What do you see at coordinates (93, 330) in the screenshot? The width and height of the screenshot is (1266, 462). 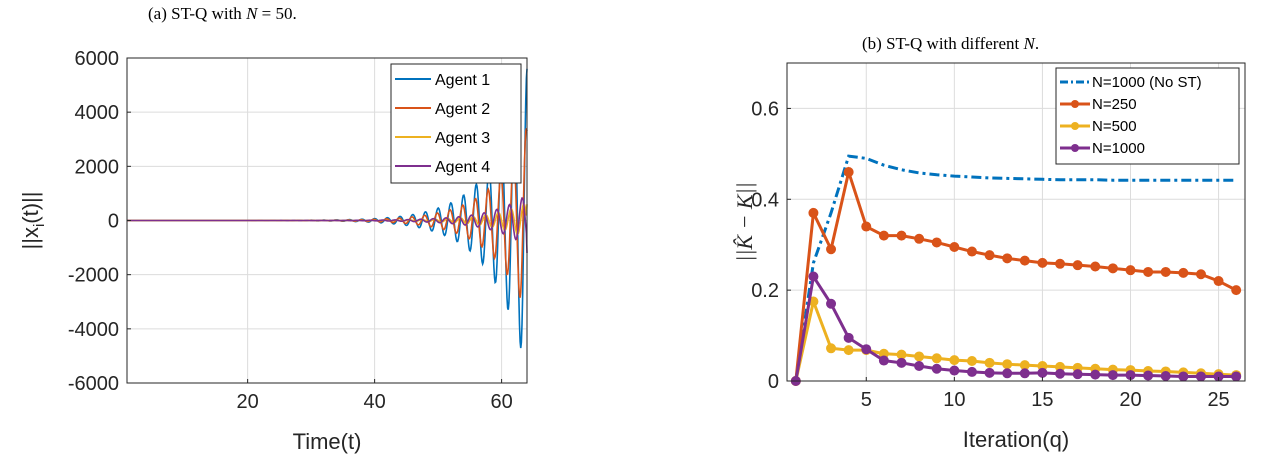 I see `y-tick-label: -4000` at bounding box center [93, 330].